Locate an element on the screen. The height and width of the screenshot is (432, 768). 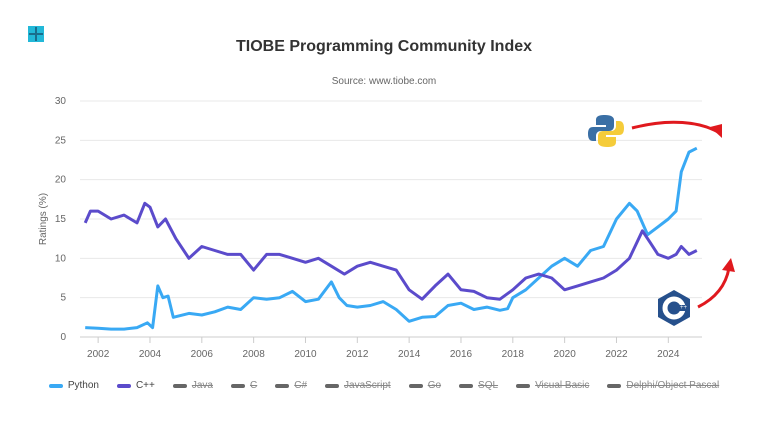
x-tick-label: 2010 is located at coordinates (305, 354).